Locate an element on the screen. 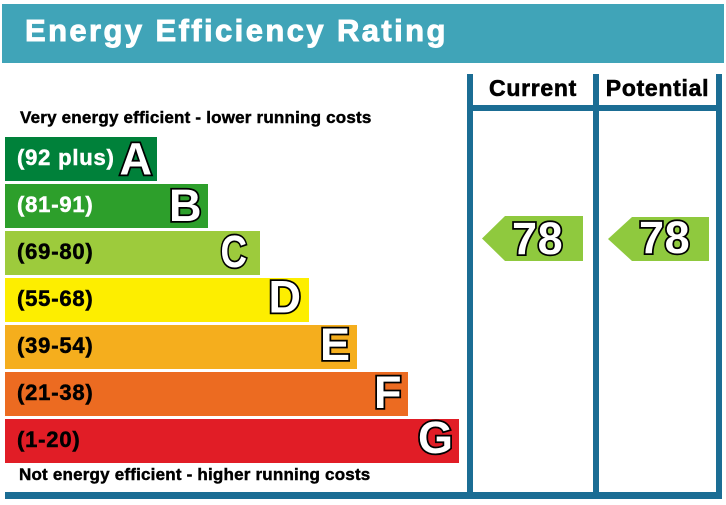 The width and height of the screenshot is (726, 505). svg-text: D is located at coordinates (285, 297).